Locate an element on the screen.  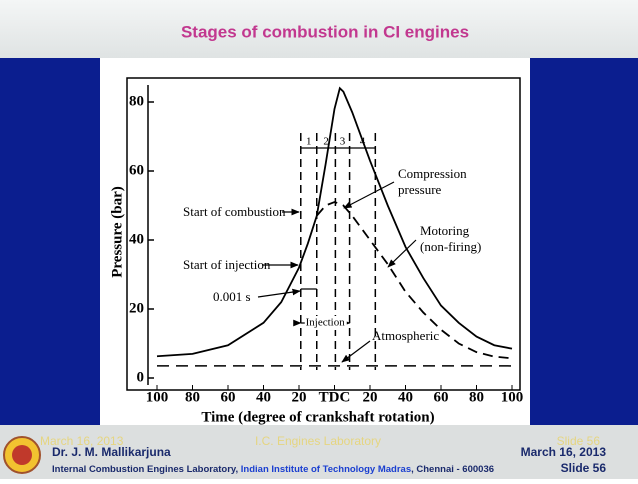
x-tick-label: TDC is located at coordinates (335, 397).